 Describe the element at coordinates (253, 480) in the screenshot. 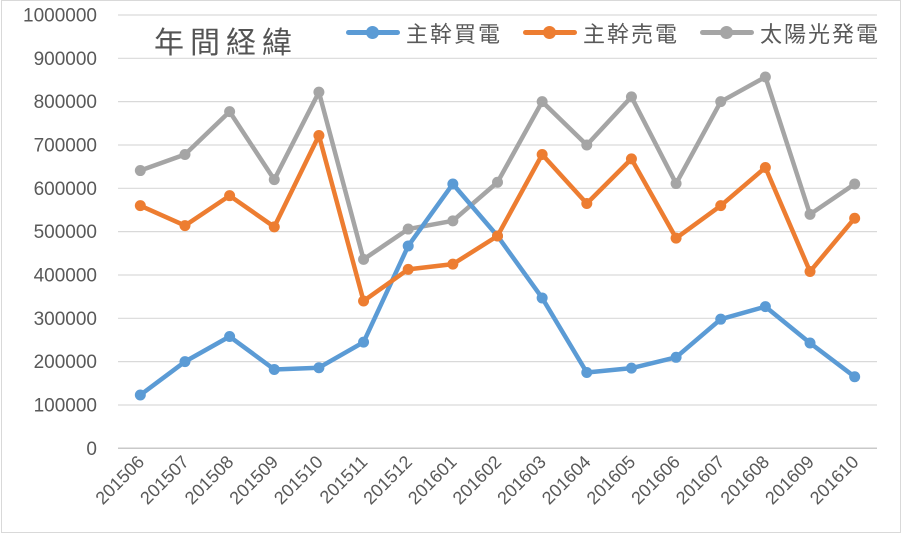

I see `x-tick-label: 201509` at that location.